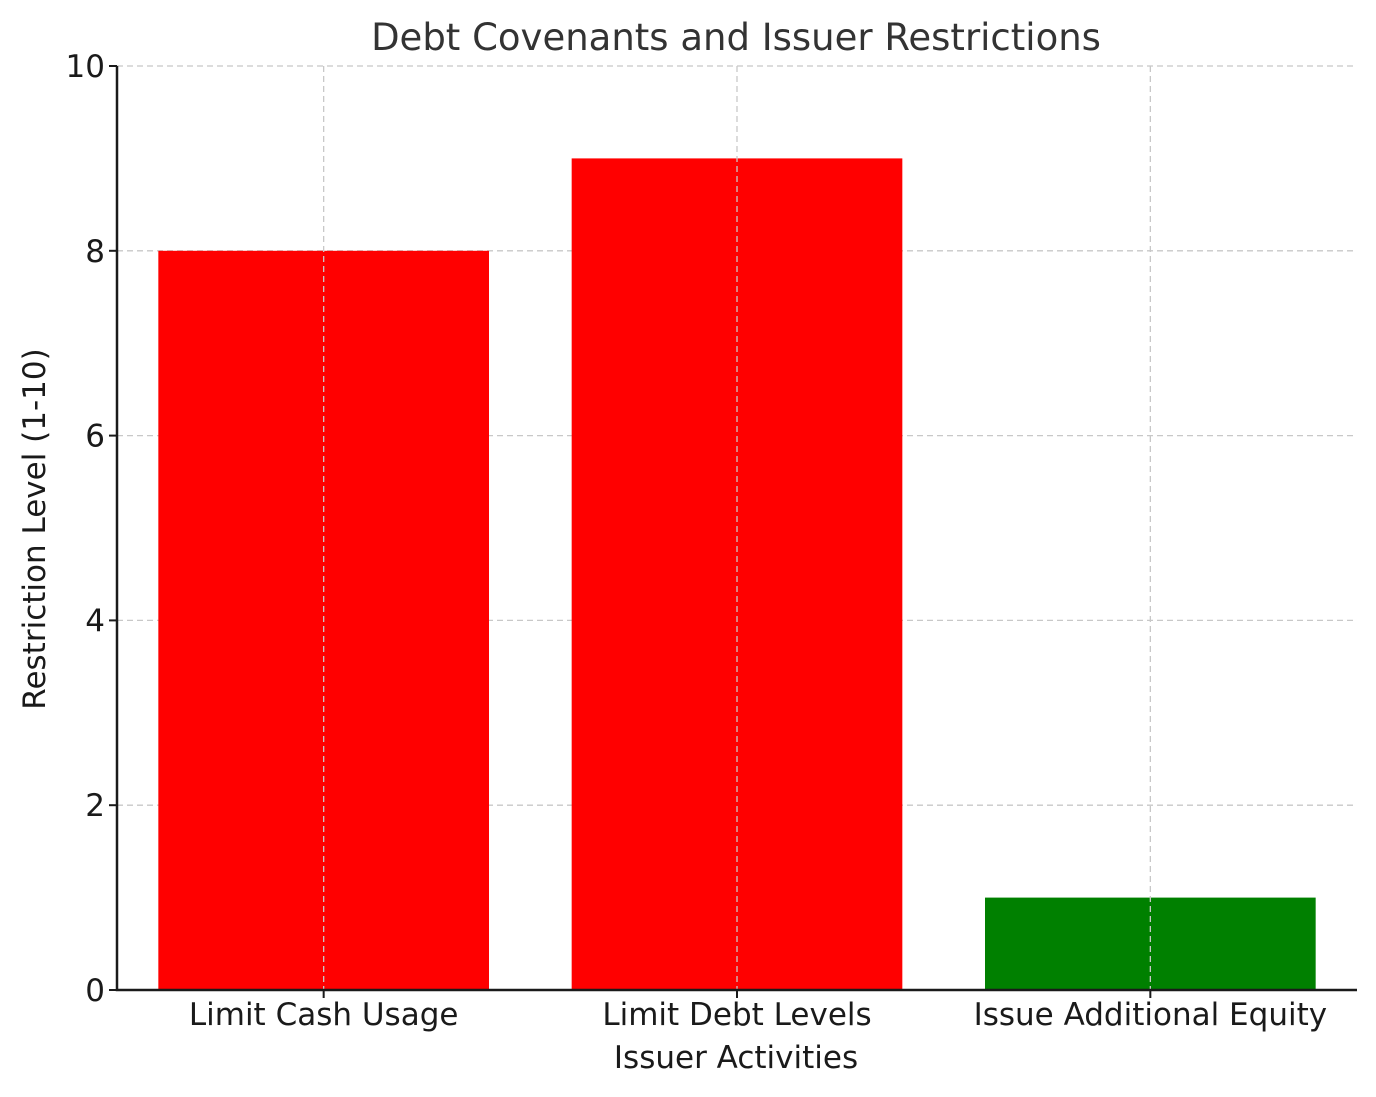 This screenshot has width=1376, height=1097. I want to click on bar, so click(1150, 943).